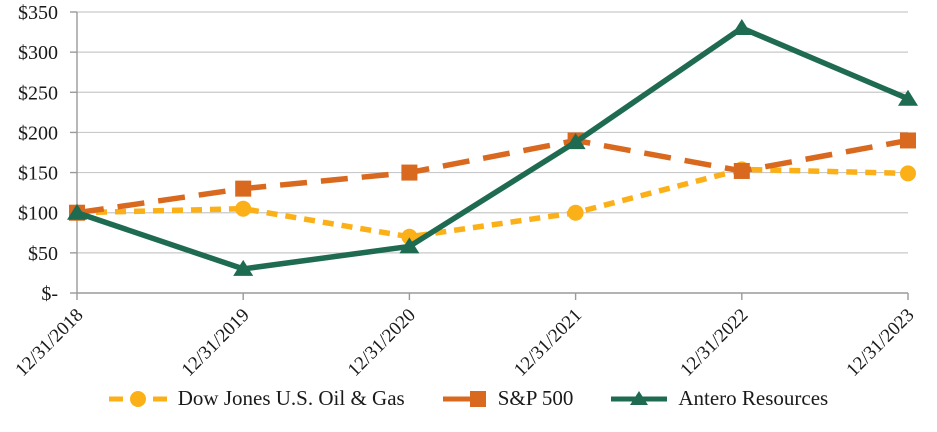  Describe the element at coordinates (38, 214) in the screenshot. I see `y-tick-label: $100` at that location.